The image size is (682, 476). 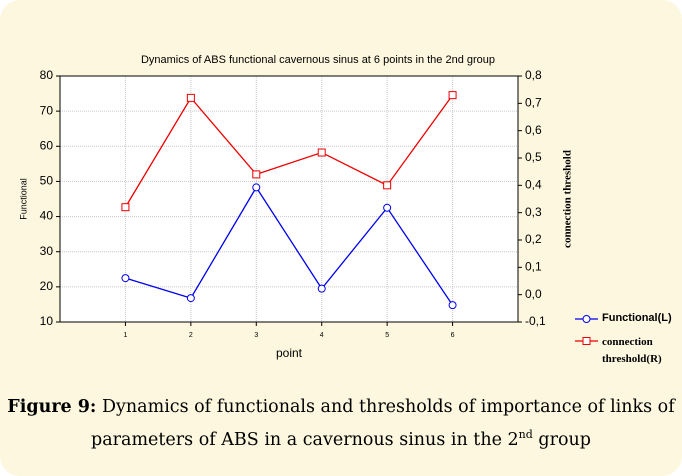 I want to click on caption-sup: nd, so click(x=525, y=434).